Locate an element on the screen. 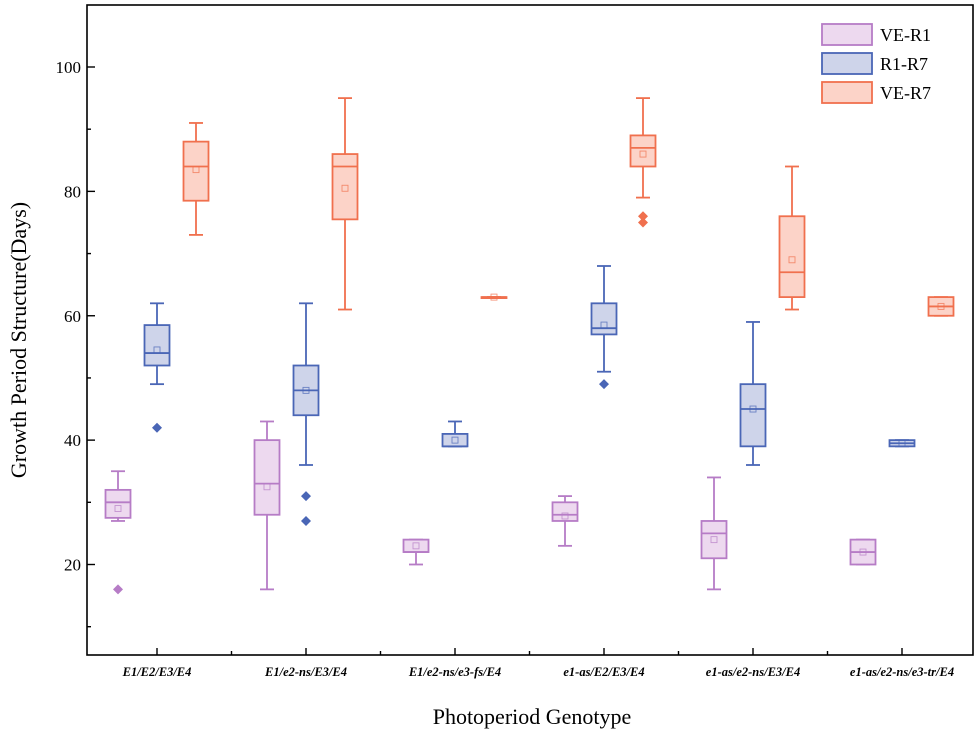  legend-label: VE-R7 is located at coordinates (905, 93).